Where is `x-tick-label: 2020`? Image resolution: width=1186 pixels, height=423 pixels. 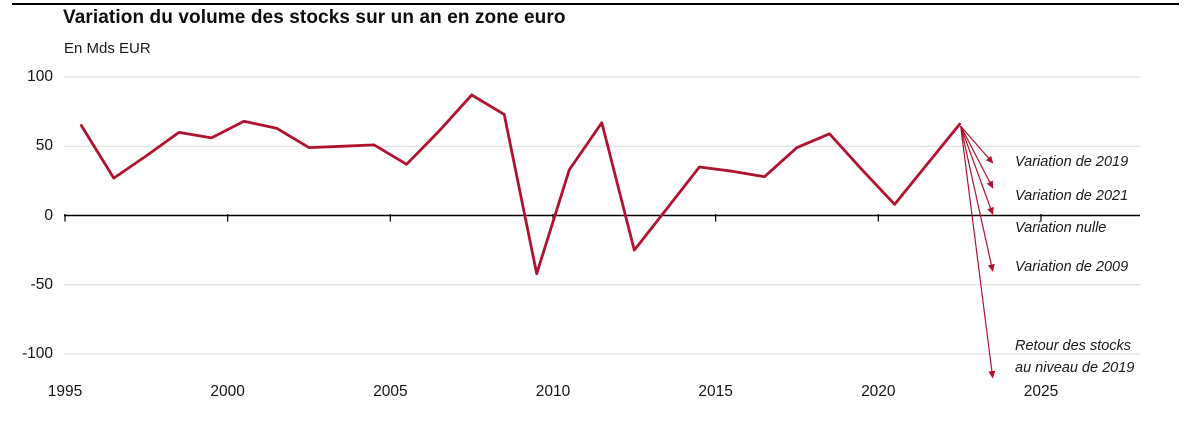
x-tick-label: 2020 is located at coordinates (878, 391).